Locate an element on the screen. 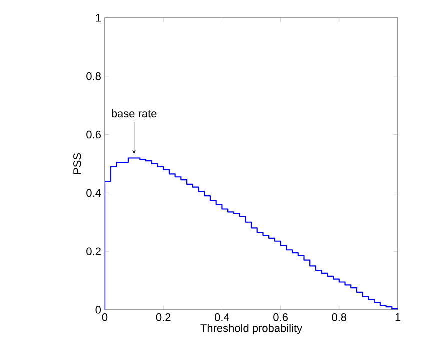 This screenshot has width=436, height=355. x-tick-label: 0.8 is located at coordinates (339, 318).